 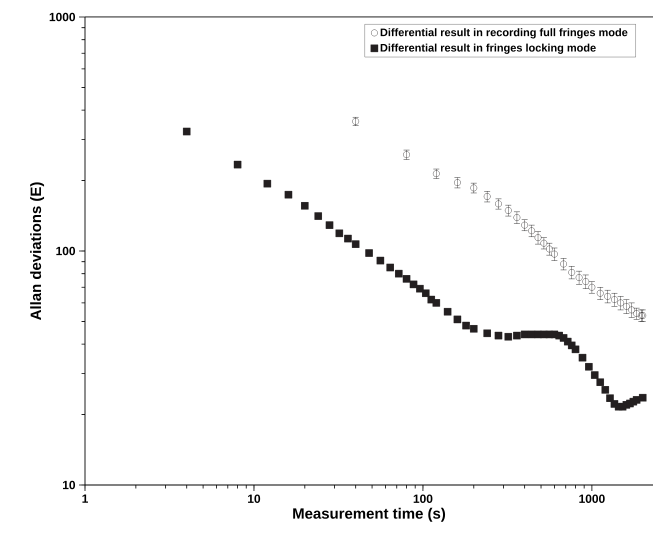 I want to click on y-axis-title: Allan deviations (E), so click(x=37, y=251).